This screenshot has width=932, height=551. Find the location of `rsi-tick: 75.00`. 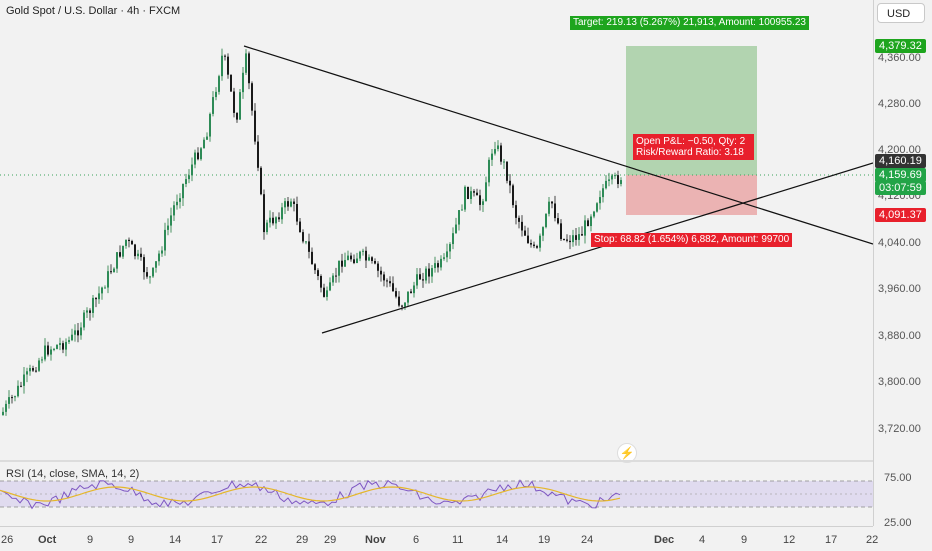

rsi-tick: 75.00 is located at coordinates (898, 478).